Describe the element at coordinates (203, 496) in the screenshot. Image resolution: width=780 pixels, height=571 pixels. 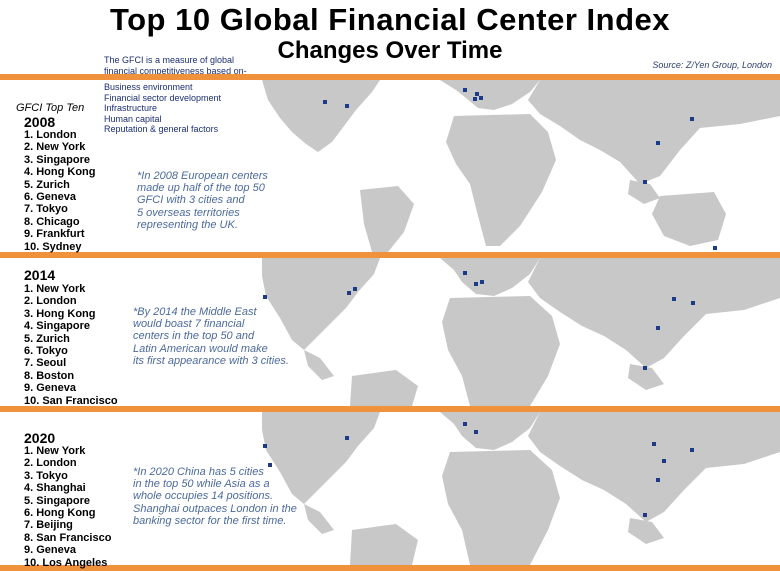
I see `note-line: whole occupies 14 positions.` at that location.